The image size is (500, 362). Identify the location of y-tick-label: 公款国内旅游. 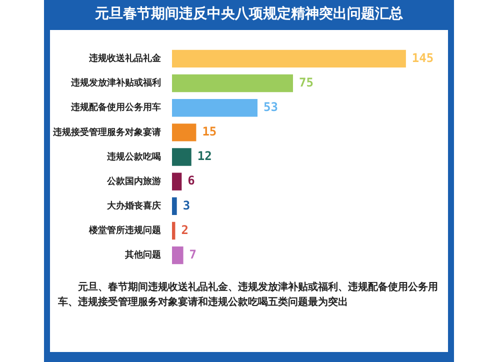
(133, 181).